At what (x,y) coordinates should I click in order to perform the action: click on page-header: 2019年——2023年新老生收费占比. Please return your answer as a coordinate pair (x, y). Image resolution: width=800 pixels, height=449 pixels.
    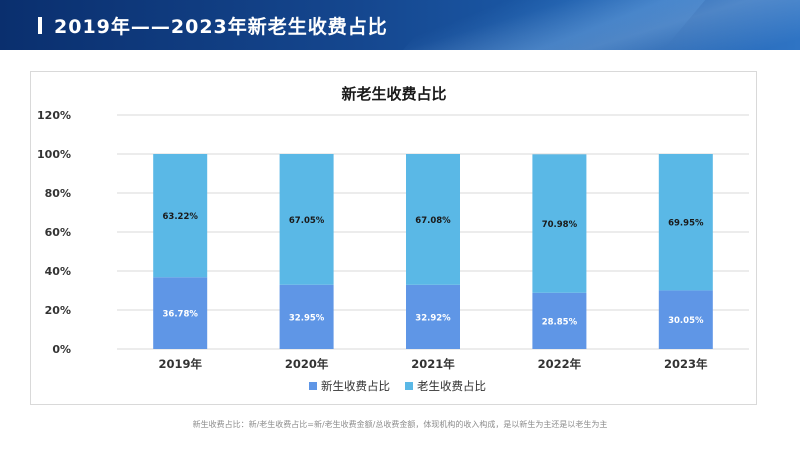
    Looking at the image, I should click on (400, 25).